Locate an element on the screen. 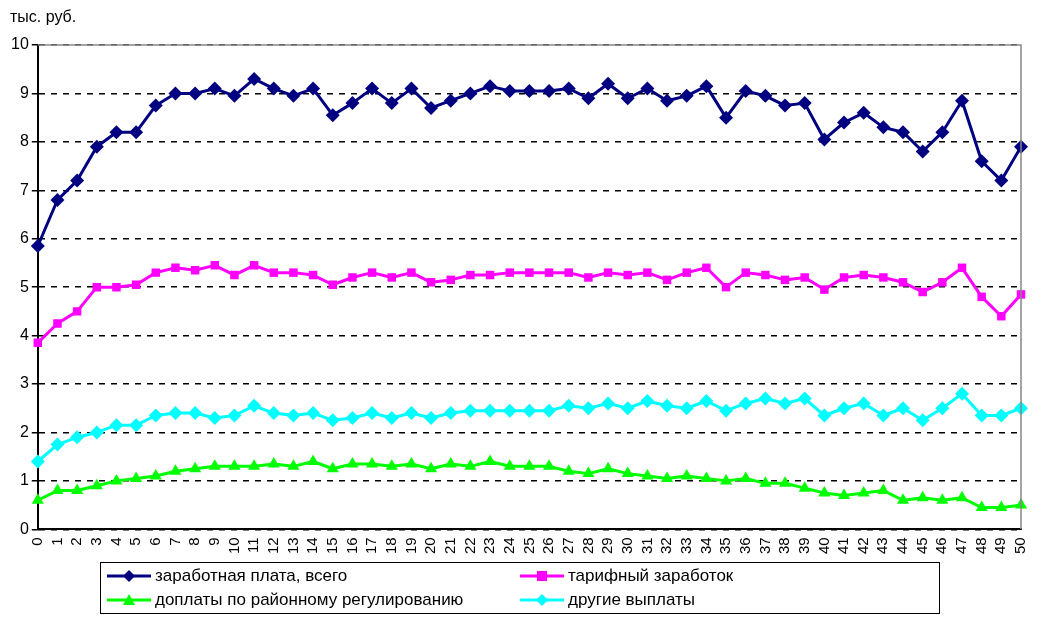 The width and height of the screenshot is (1041, 637). x-tick-label: 4 is located at coordinates (115, 541).